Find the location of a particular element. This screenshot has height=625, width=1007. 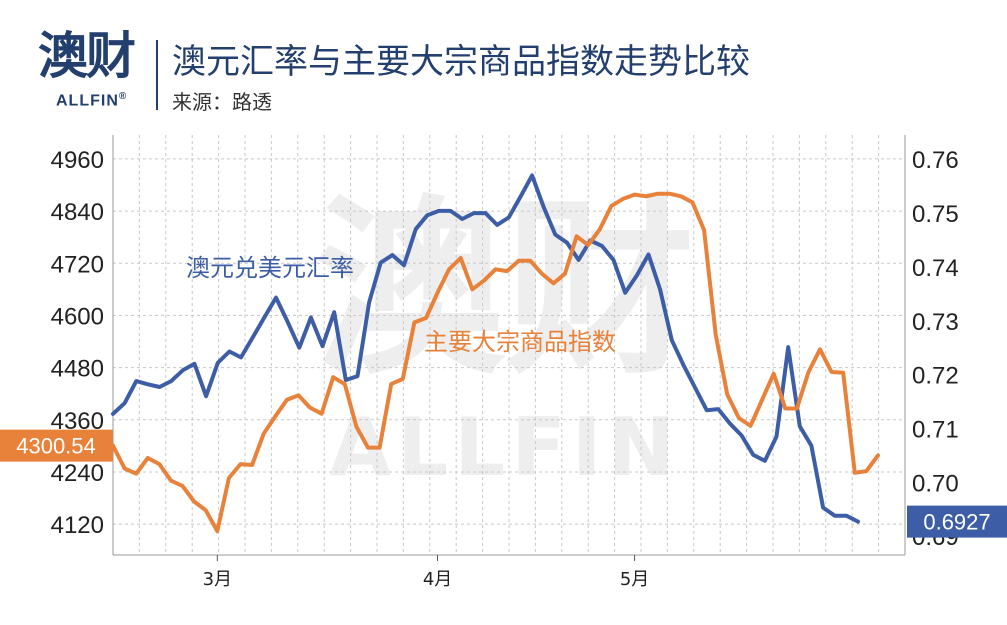

right-tick-label: 0.70 is located at coordinates (935, 483).